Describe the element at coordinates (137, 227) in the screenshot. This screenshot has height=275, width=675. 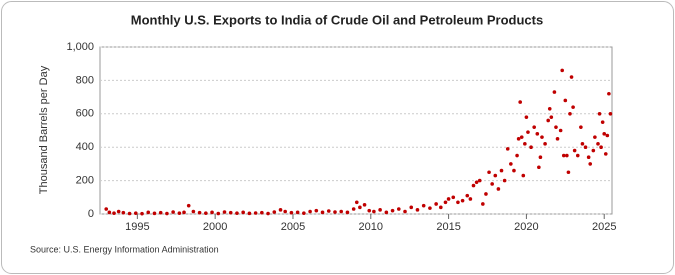
I see `x-tick-label: 1995` at that location.